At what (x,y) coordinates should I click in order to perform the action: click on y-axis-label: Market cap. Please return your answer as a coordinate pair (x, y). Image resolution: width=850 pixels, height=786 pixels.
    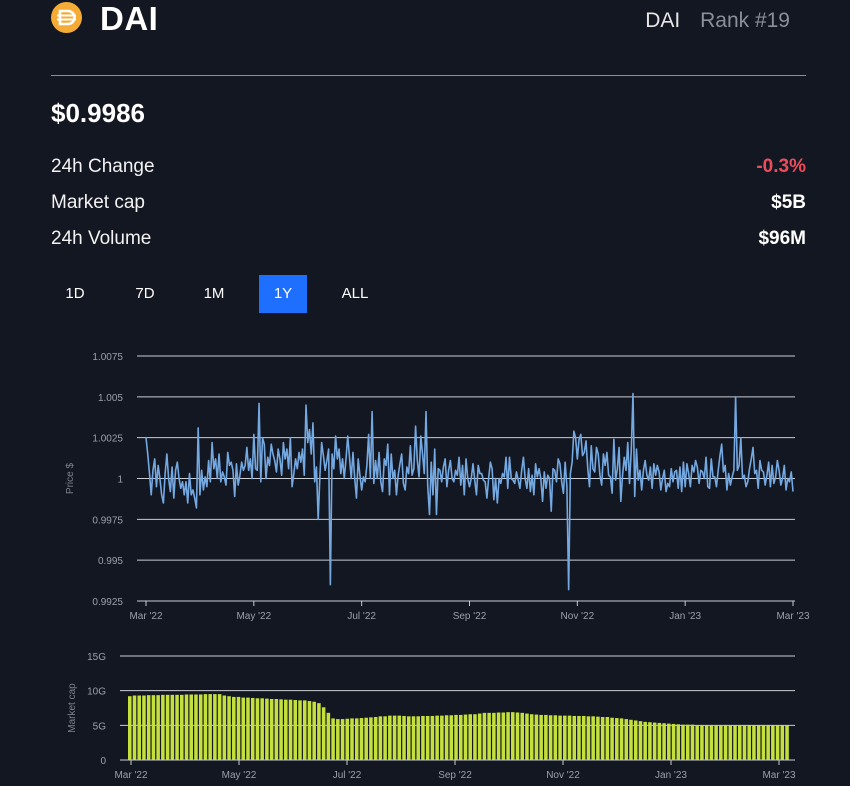
    Looking at the image, I should click on (72, 708).